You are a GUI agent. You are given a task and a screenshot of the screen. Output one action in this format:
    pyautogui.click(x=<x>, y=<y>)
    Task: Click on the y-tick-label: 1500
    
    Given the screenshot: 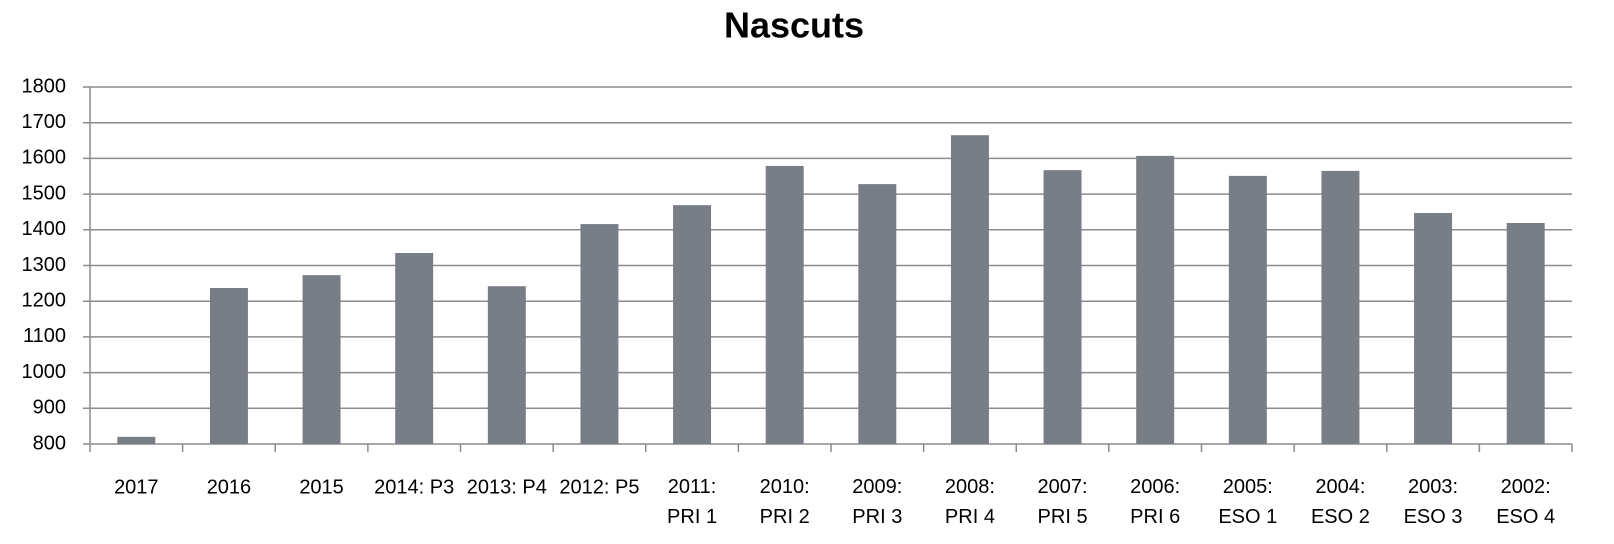 What is the action you would take?
    pyautogui.click(x=44, y=193)
    